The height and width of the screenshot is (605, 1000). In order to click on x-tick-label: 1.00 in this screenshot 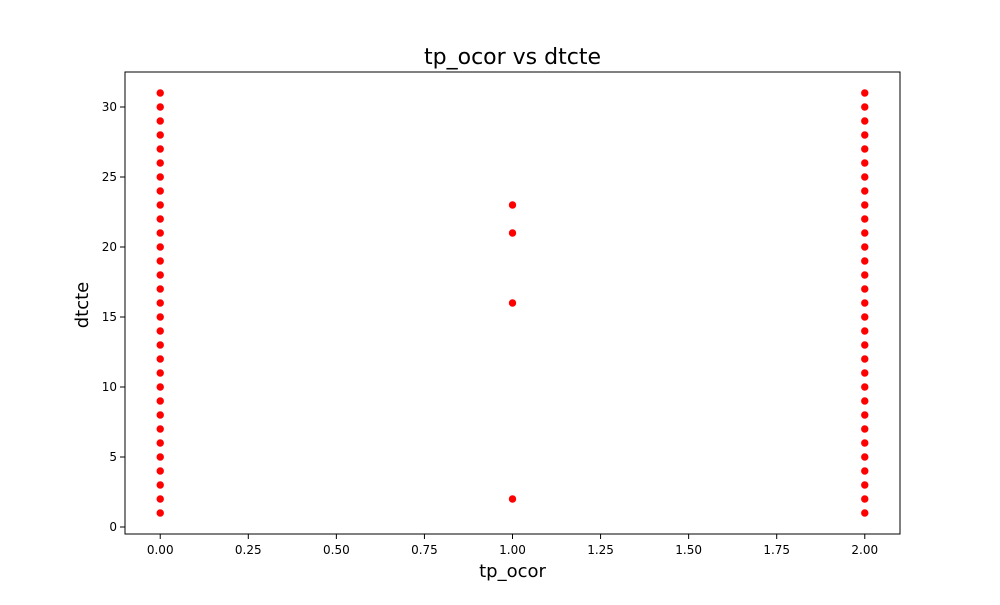, I will do `click(512, 550)`.